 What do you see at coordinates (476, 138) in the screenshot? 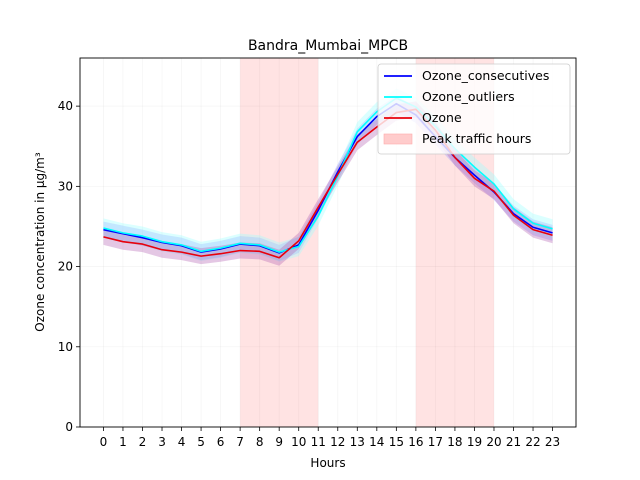
I see `legend-label-3: Peak traffic hours` at bounding box center [476, 138].